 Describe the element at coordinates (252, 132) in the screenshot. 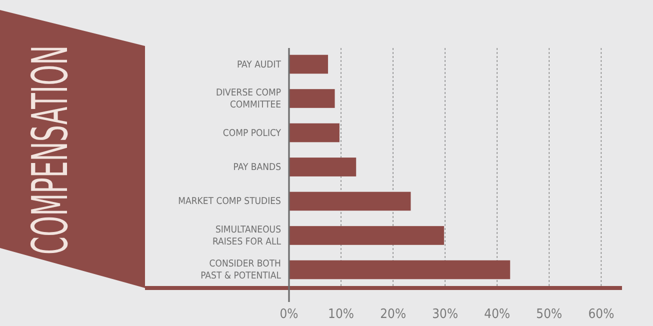

I see `y-tick-label: COMP POLICY` at that location.